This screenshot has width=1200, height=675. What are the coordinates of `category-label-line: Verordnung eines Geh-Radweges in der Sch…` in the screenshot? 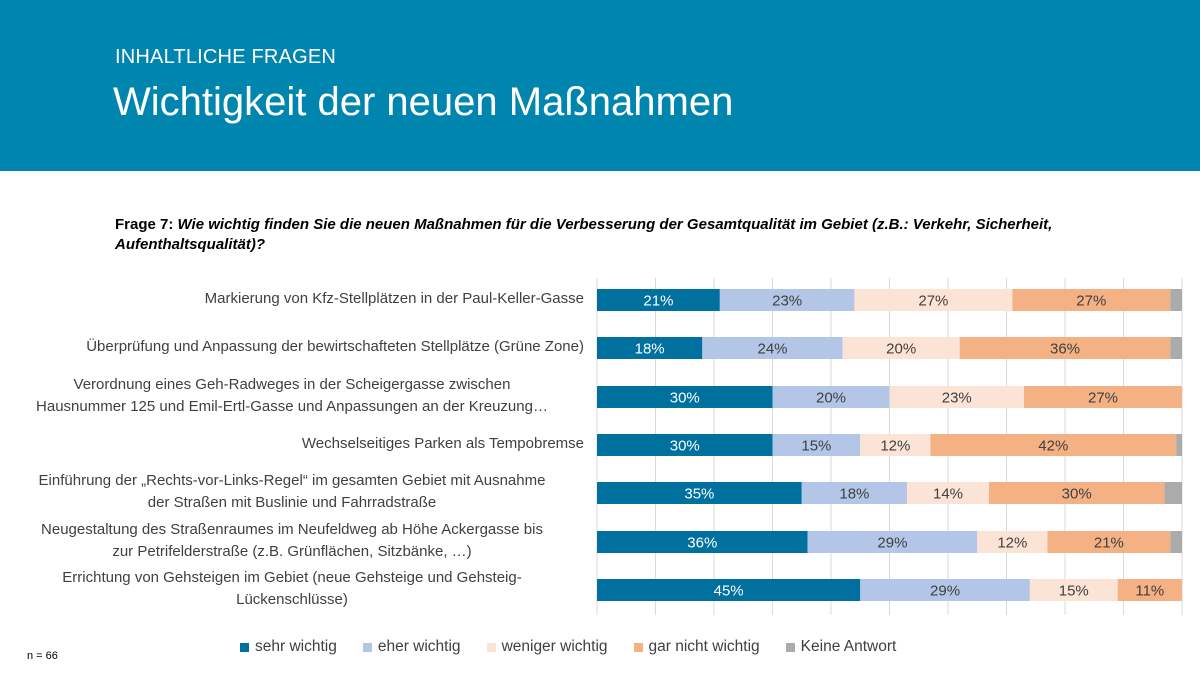 It's located at (292, 384).